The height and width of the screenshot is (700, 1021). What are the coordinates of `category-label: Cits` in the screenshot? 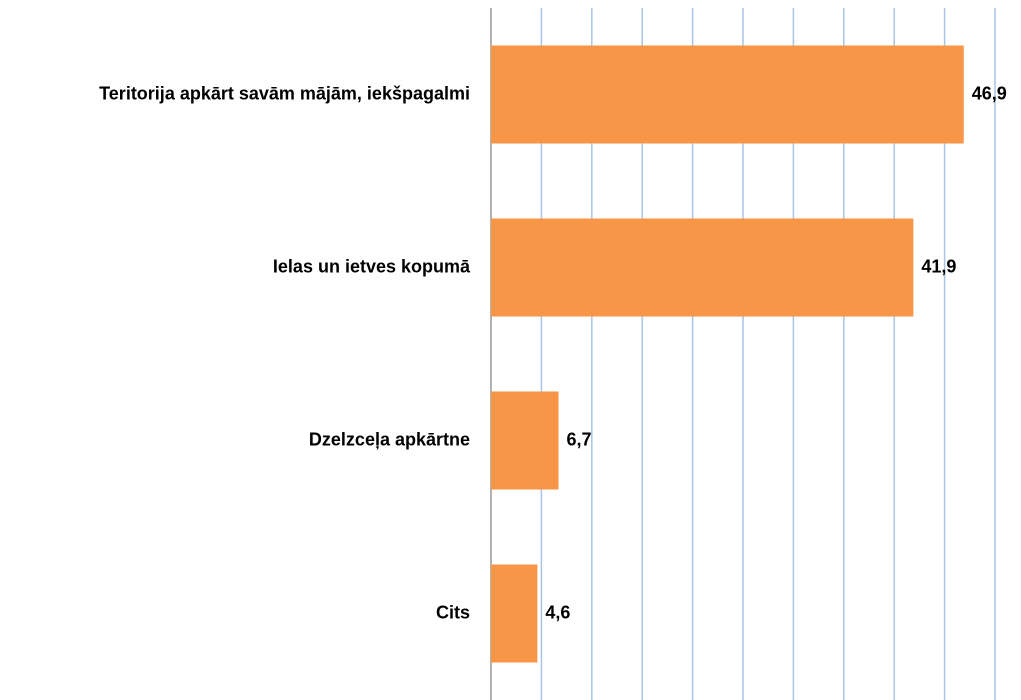 It's located at (453, 612).